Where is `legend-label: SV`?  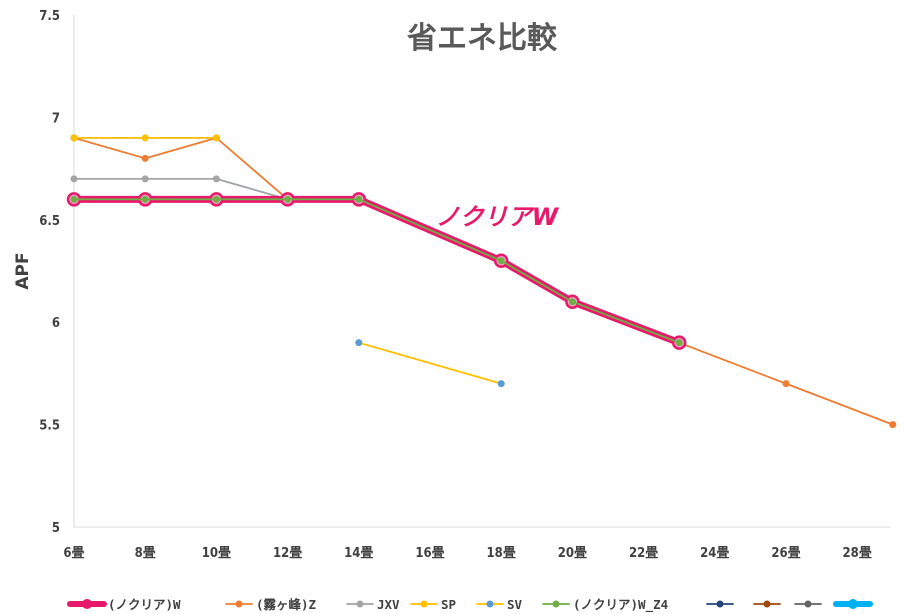 legend-label: SV is located at coordinates (515, 604).